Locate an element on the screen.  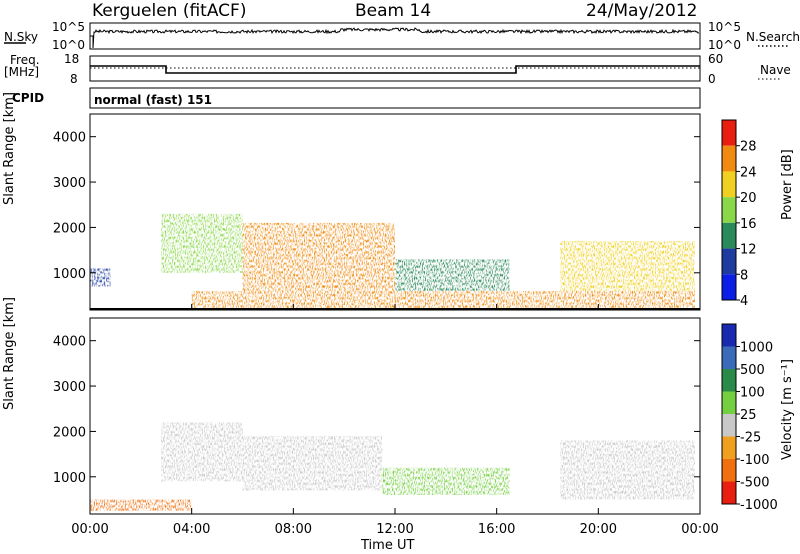
colorbar-tick-label: 1000 is located at coordinates (756, 348).